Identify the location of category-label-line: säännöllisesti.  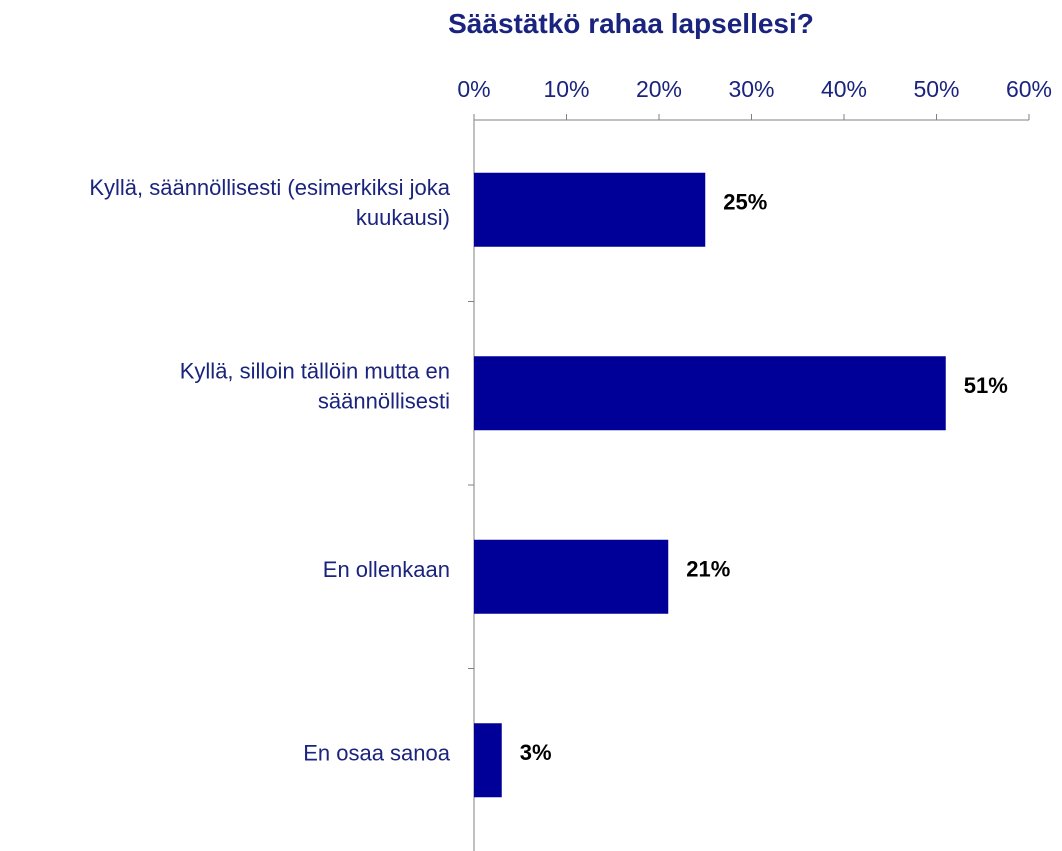
(384, 400).